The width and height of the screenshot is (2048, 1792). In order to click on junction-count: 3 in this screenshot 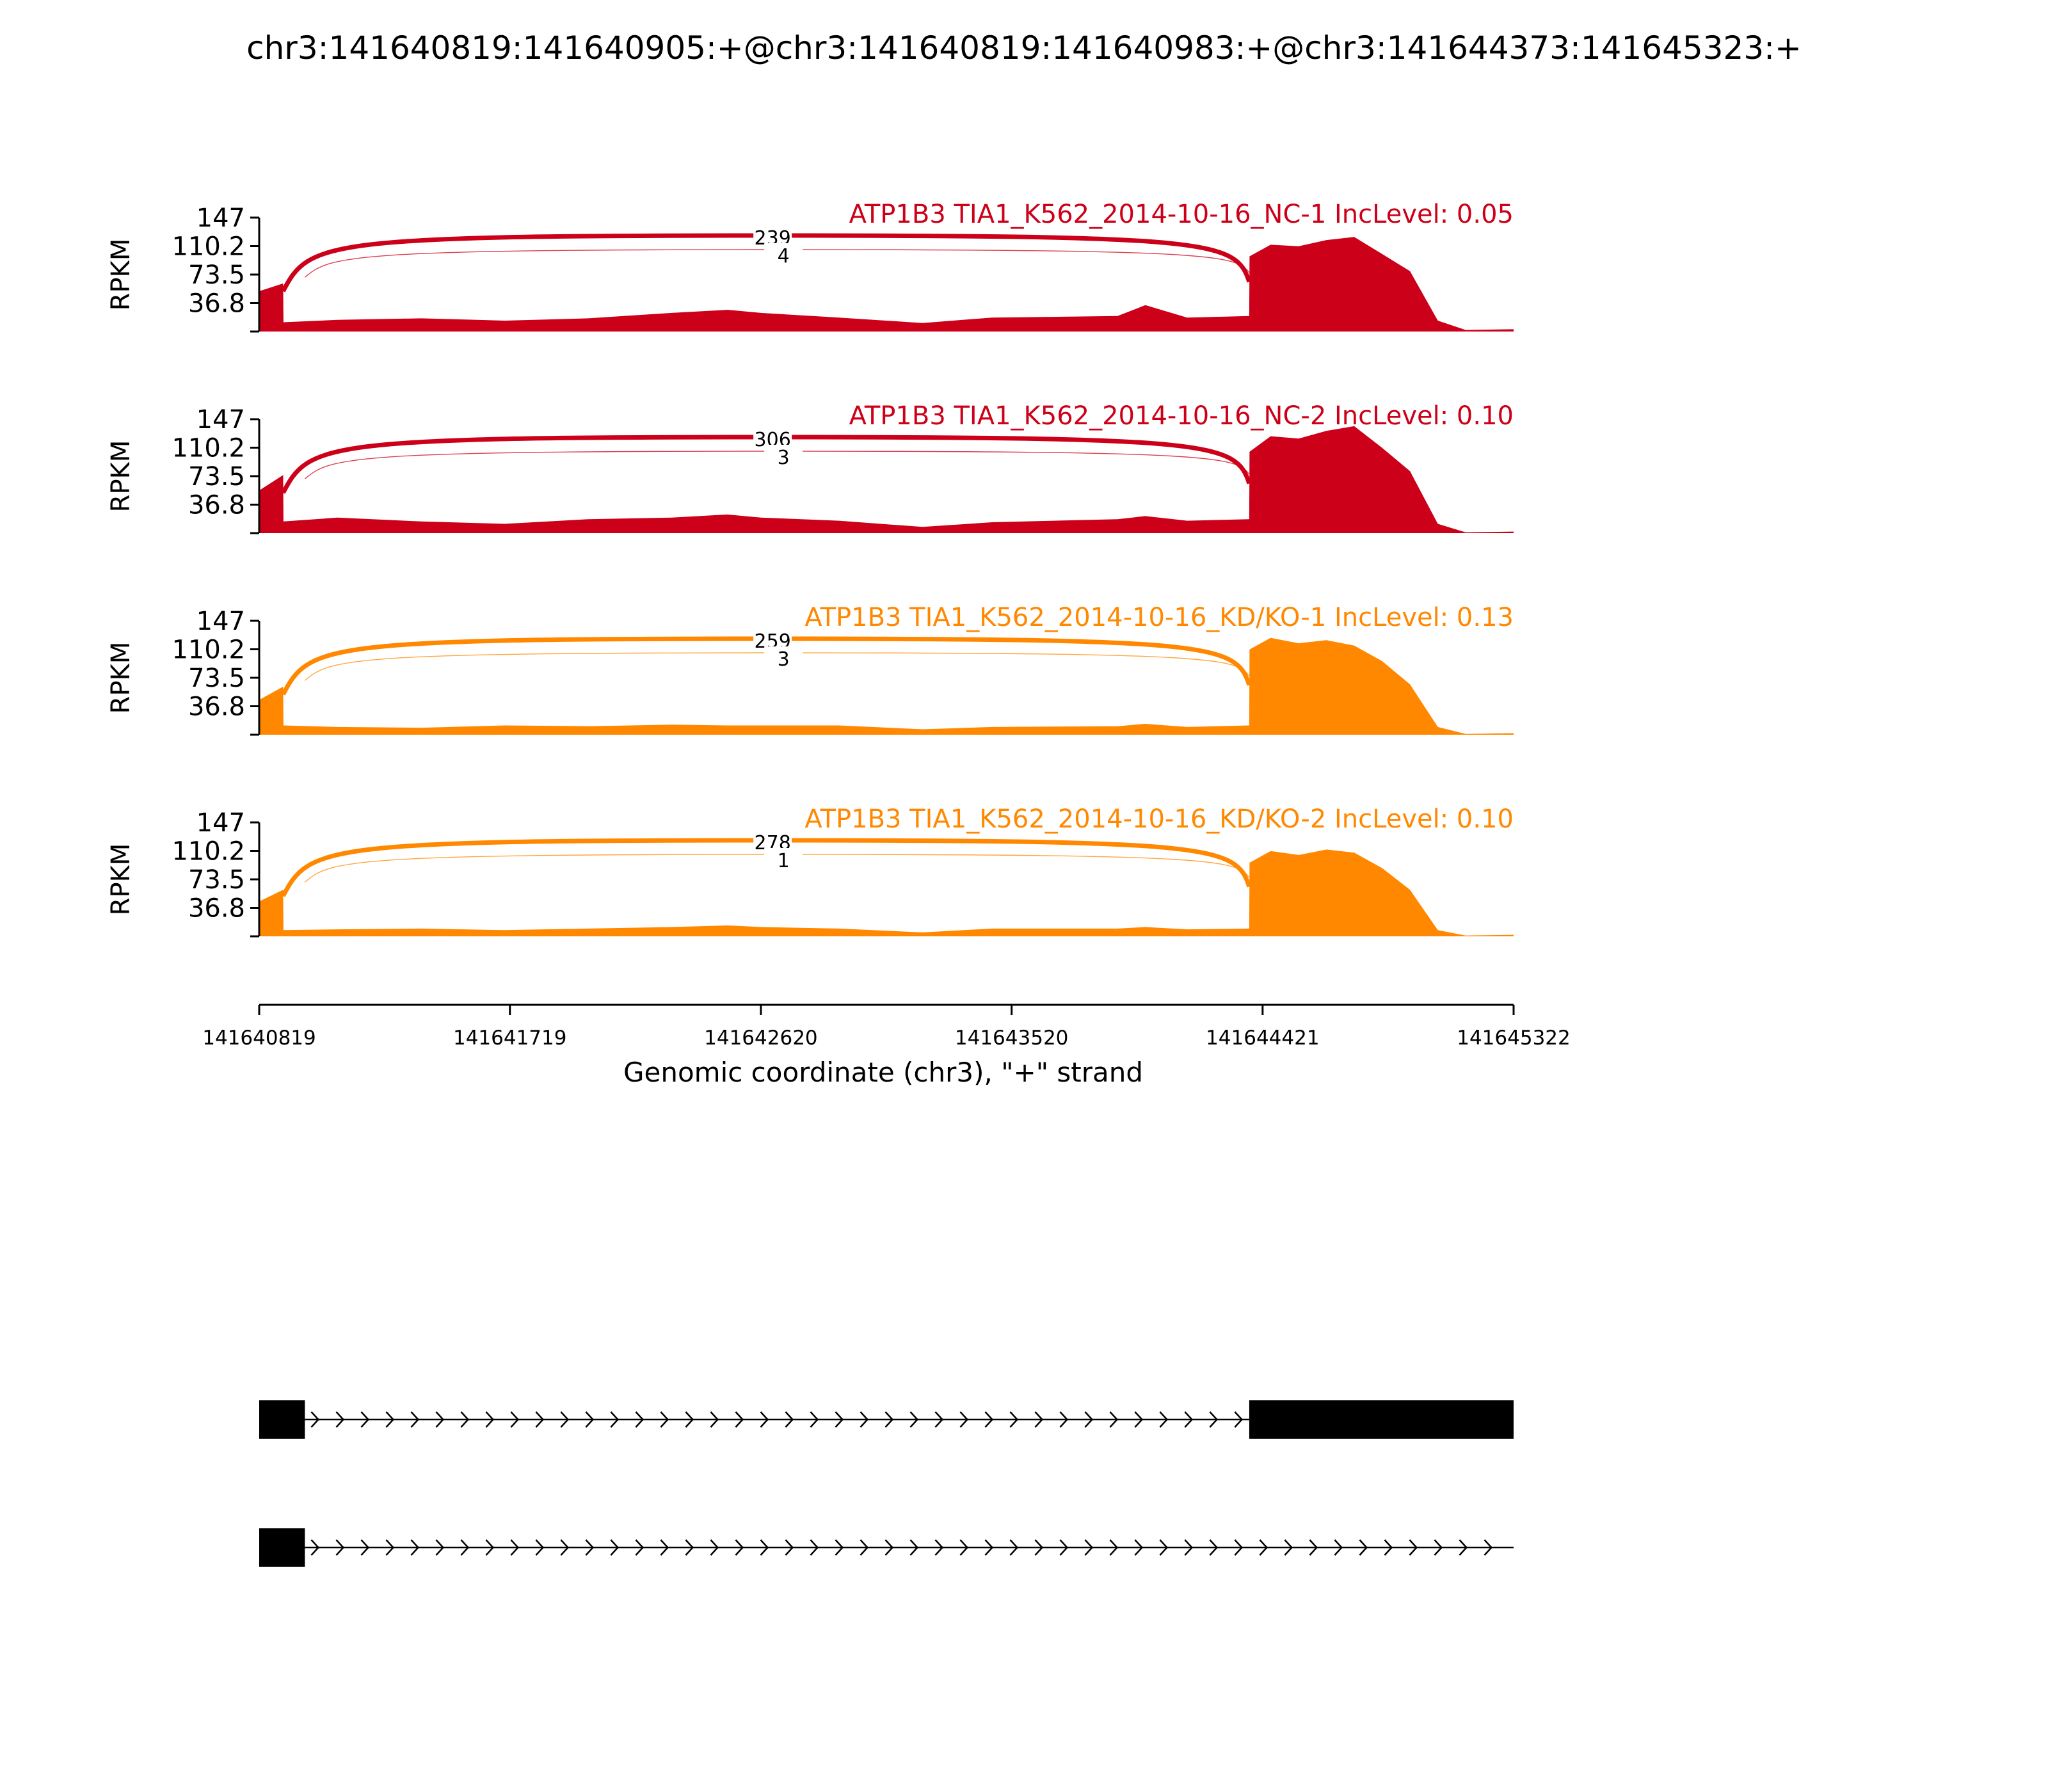, I will do `click(784, 458)`.